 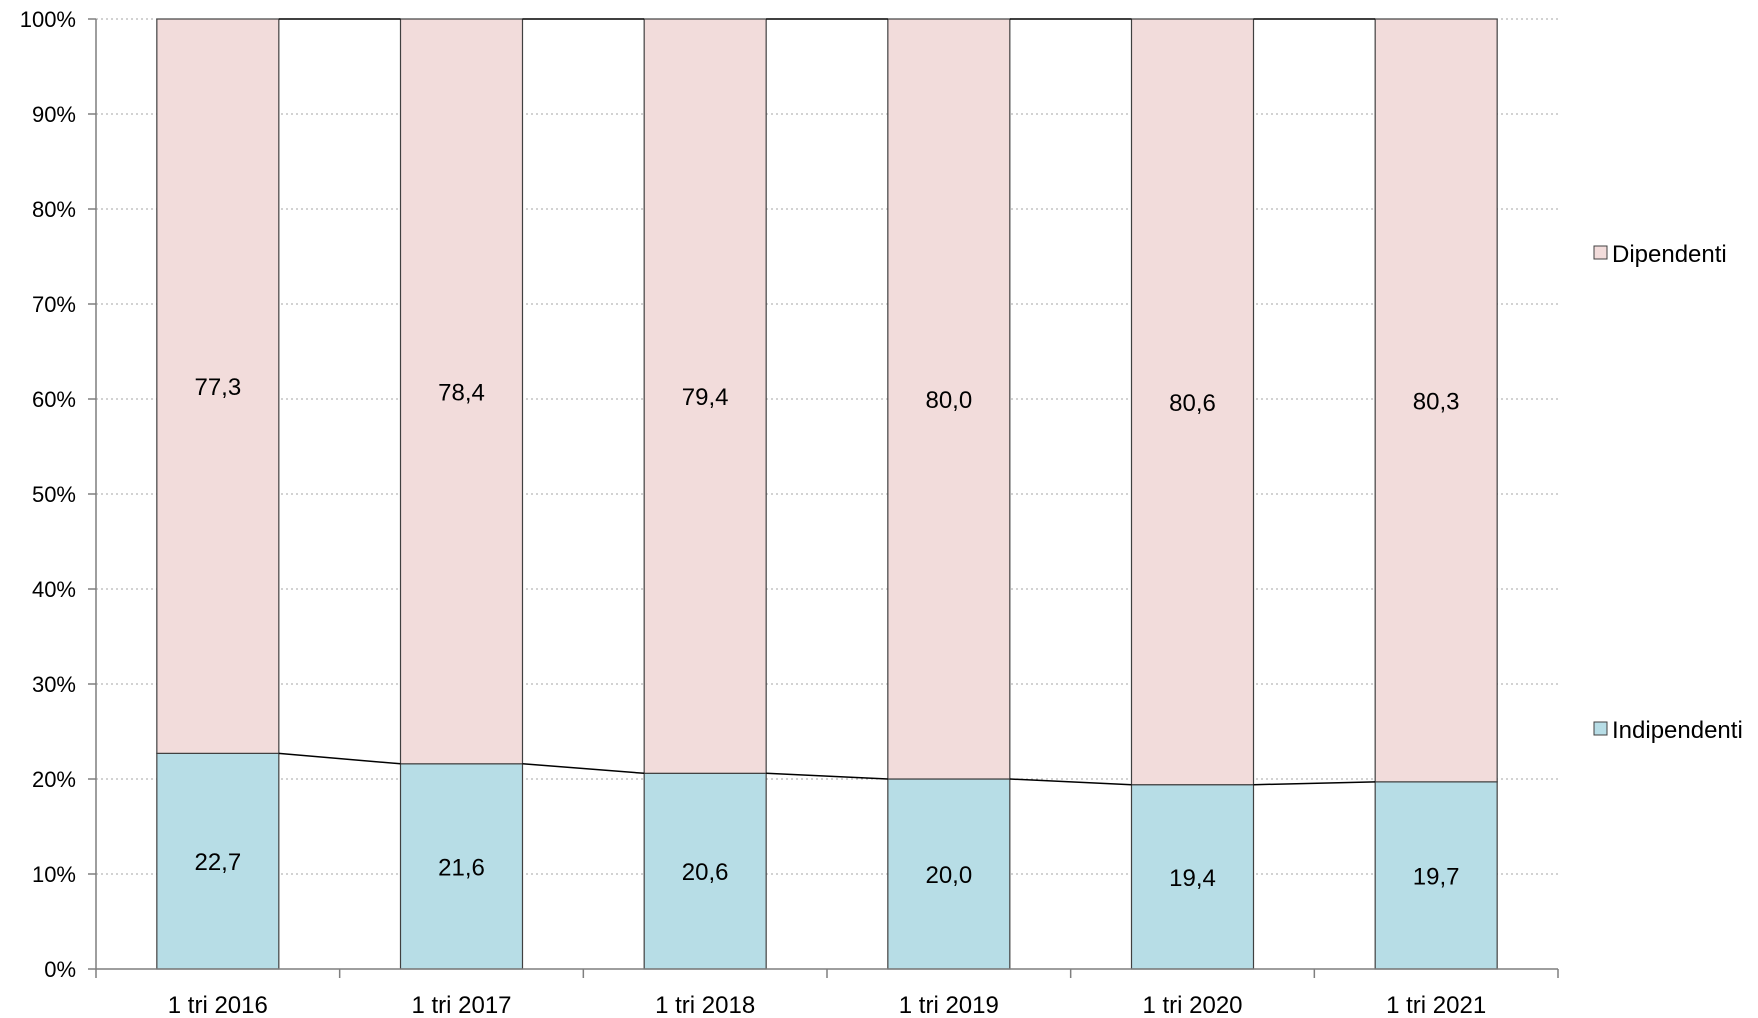 I want to click on y-tick-label: 100%, so click(x=48, y=19).